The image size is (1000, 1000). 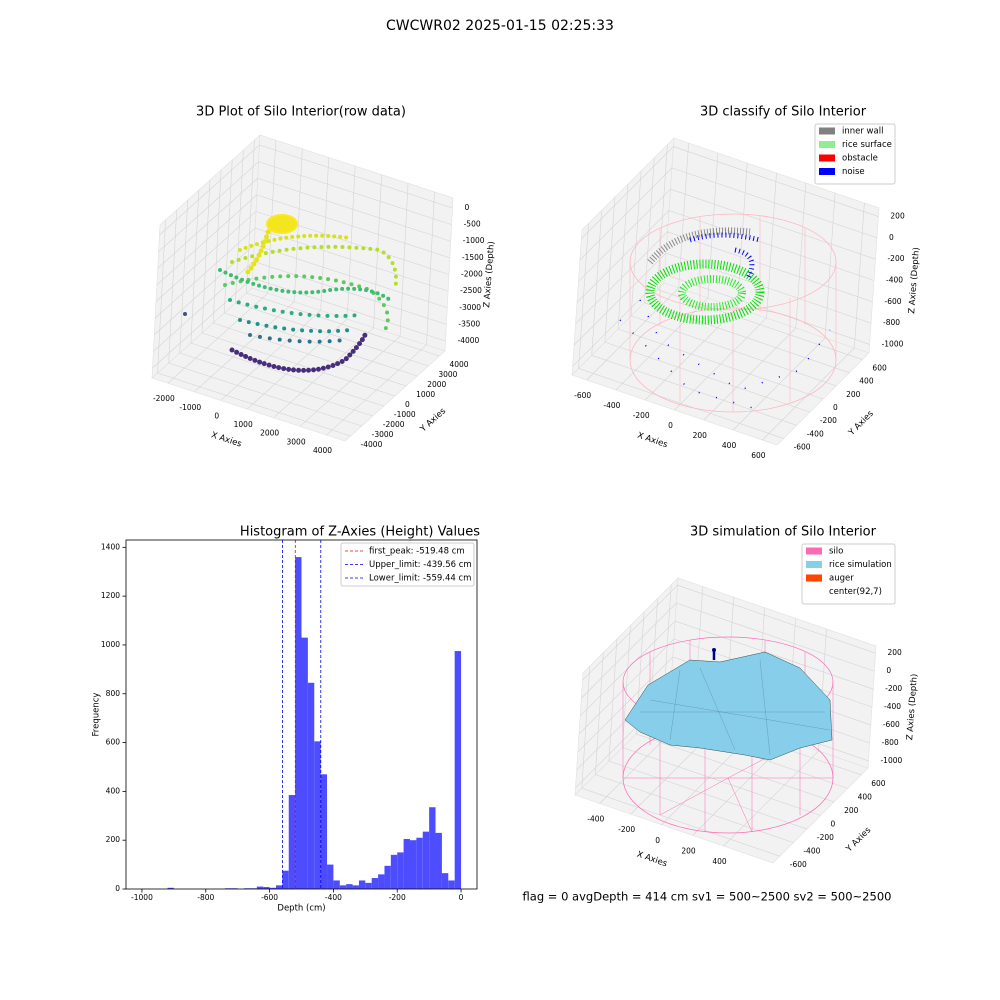 I want to click on x-tick-label: 2000, so click(x=269, y=433).